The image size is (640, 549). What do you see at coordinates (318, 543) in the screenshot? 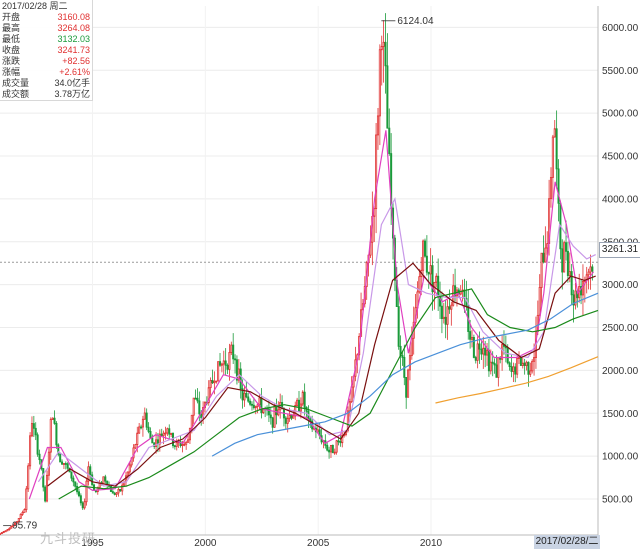
I see `x-tick-label: 2005` at bounding box center [318, 543].